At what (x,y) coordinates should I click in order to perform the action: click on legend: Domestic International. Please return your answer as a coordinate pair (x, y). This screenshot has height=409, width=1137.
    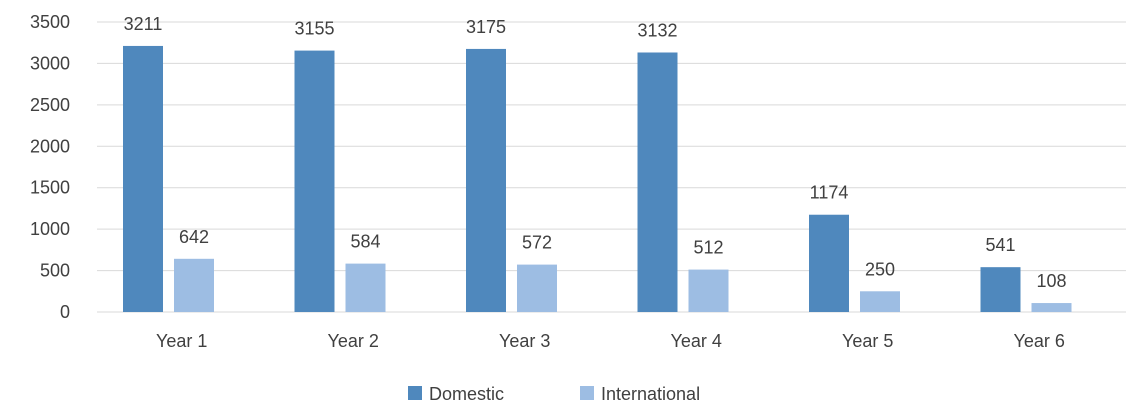
    Looking at the image, I should click on (554, 394).